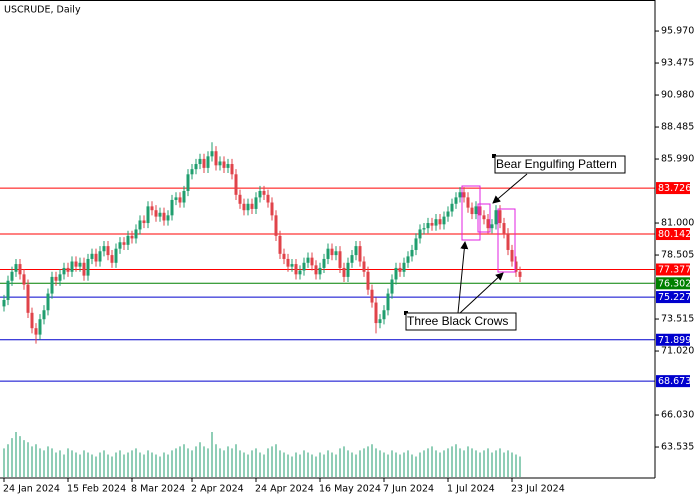 The height and width of the screenshot is (500, 700). I want to click on level-label: 80.142, so click(674, 234).